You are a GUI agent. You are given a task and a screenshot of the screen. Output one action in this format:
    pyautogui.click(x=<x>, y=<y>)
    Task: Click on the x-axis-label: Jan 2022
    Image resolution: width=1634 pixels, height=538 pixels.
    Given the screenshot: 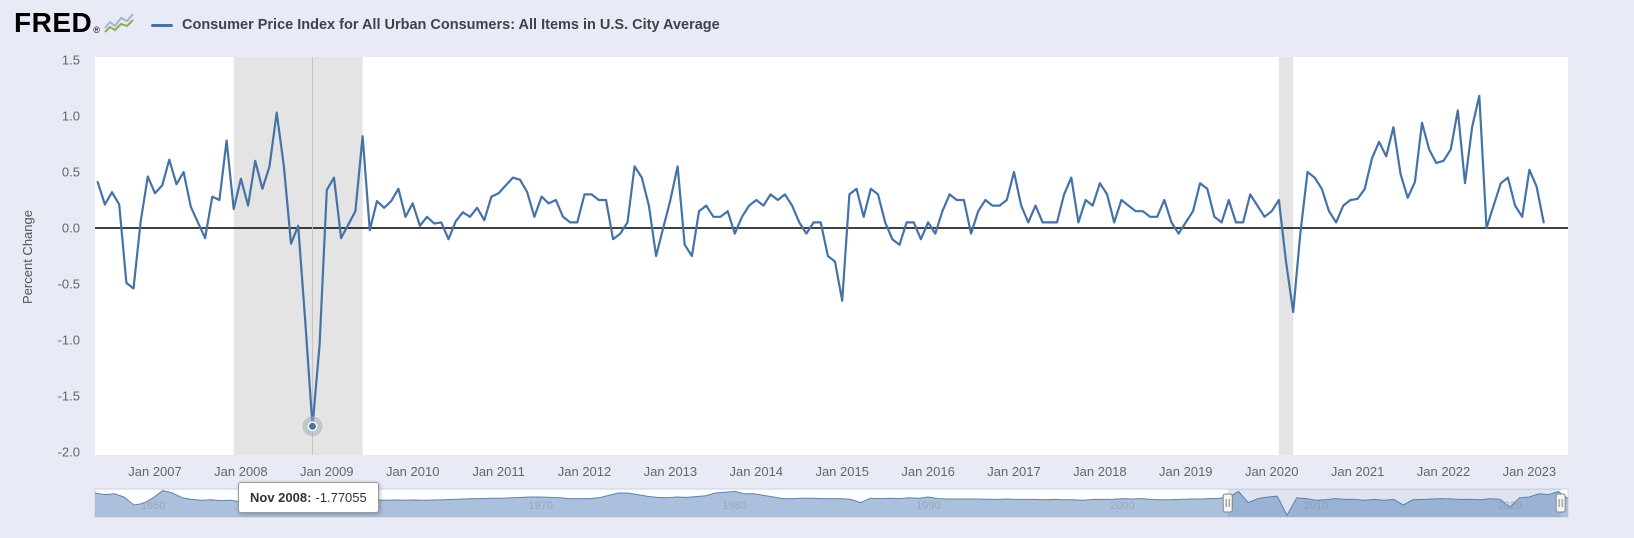 What is the action you would take?
    pyautogui.click(x=1444, y=471)
    